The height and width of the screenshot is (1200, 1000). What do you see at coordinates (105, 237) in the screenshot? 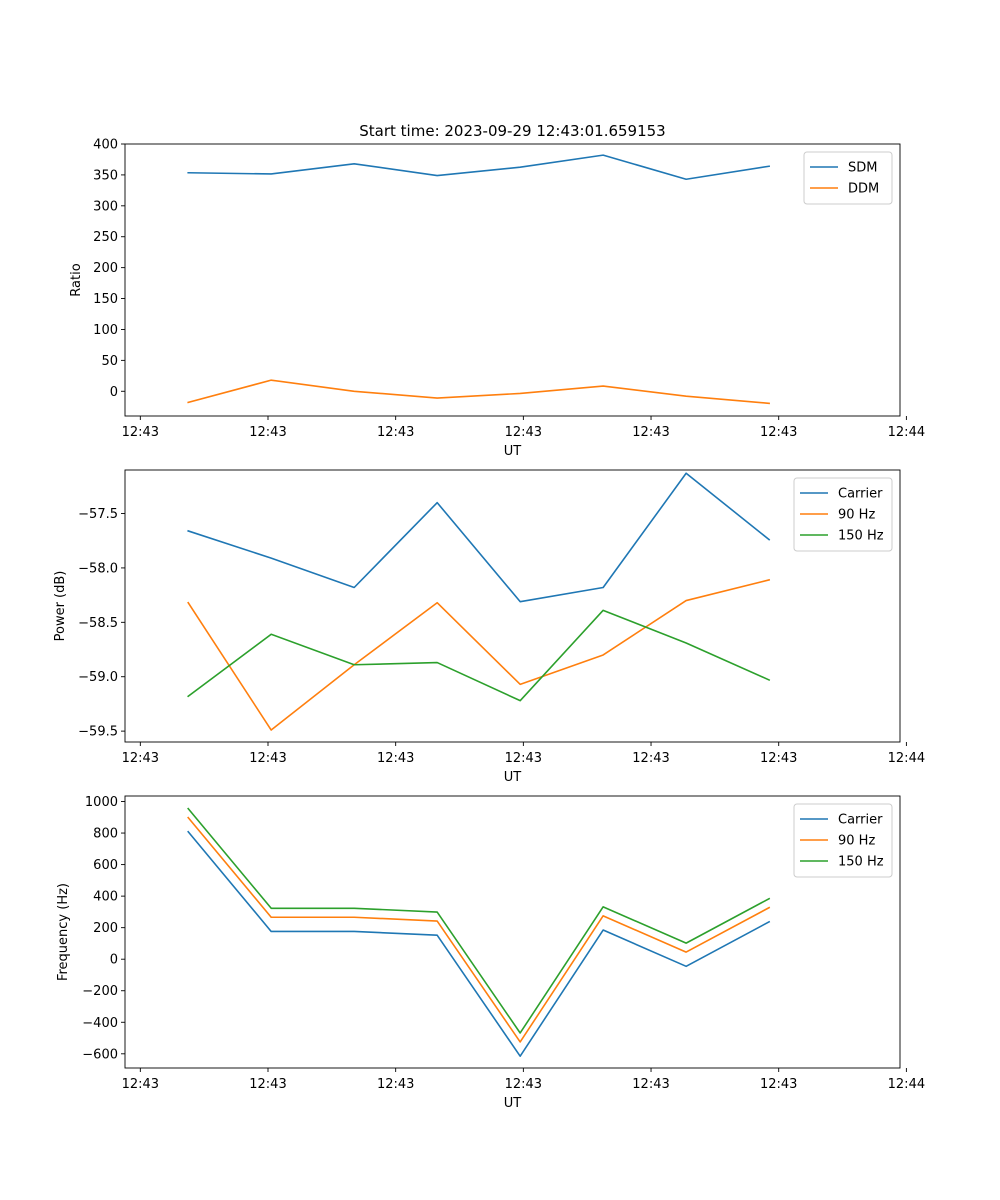
I see `y-tick-label: 250` at bounding box center [105, 237].